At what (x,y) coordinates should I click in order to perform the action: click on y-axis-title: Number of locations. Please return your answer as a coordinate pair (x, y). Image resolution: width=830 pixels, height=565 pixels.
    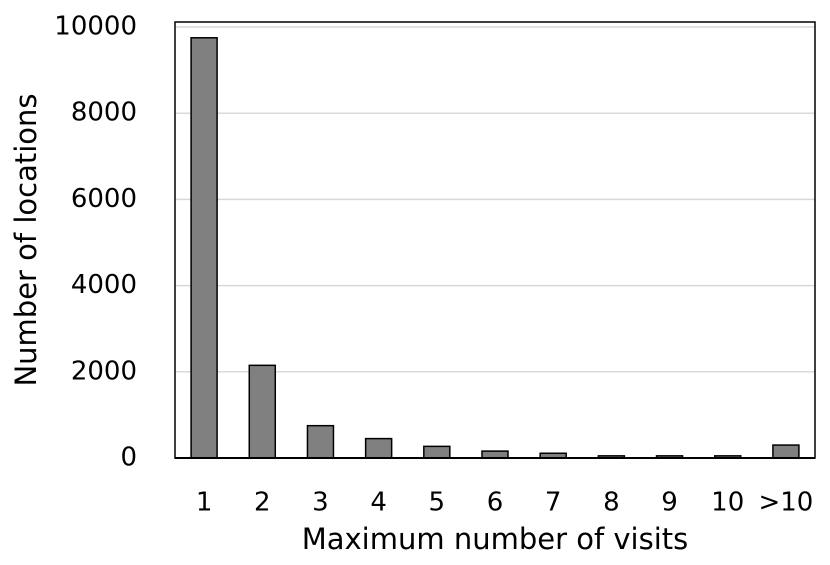
    Looking at the image, I should click on (26, 239).